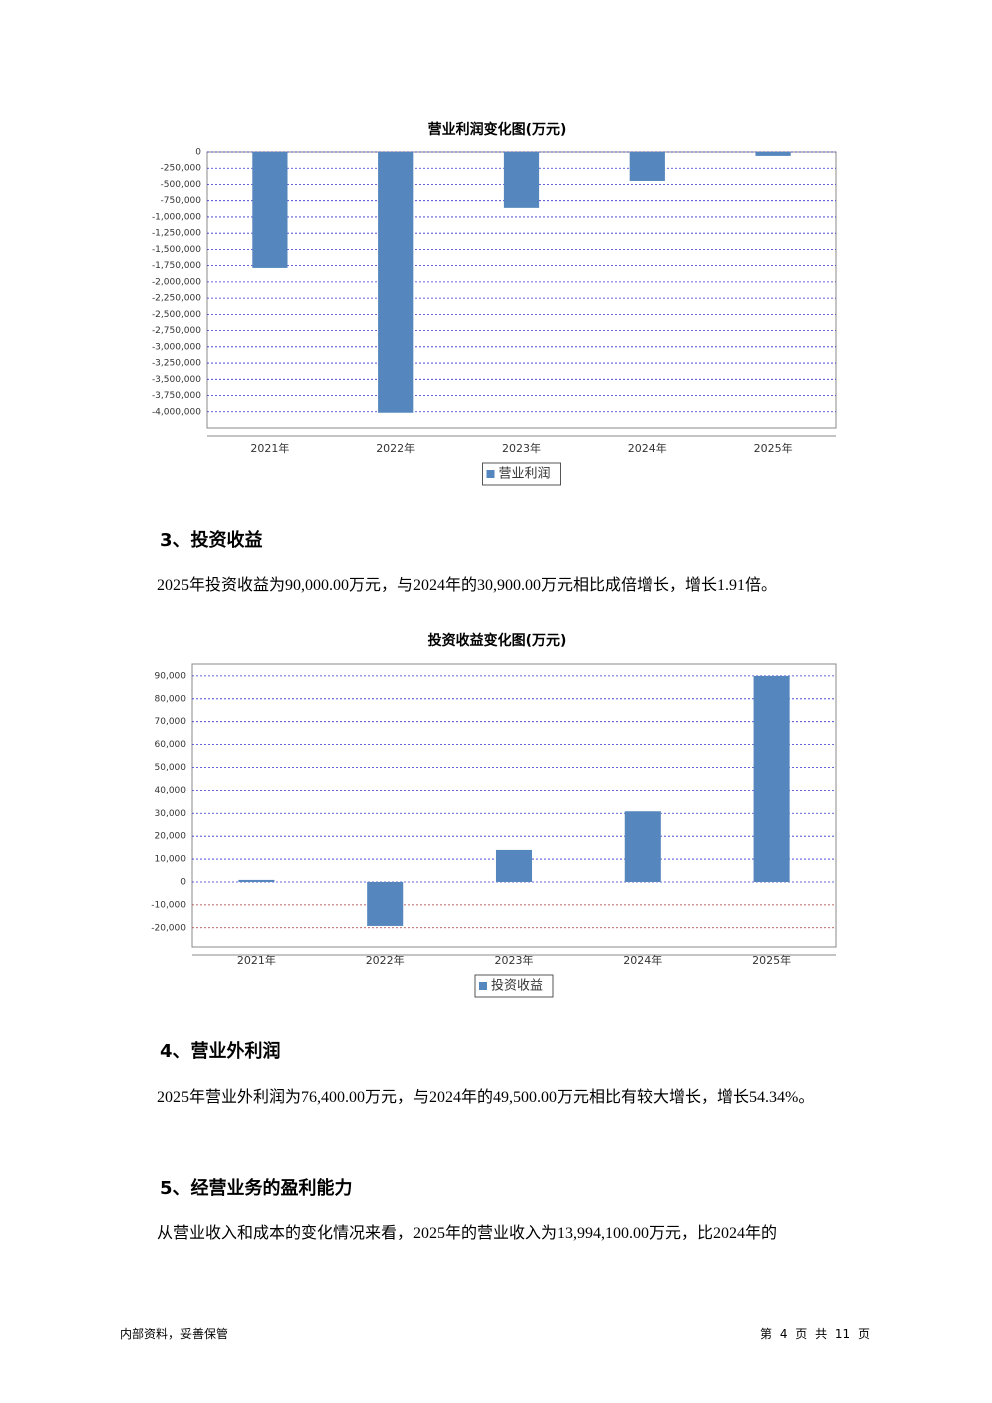  What do you see at coordinates (168, 928) in the screenshot?
I see `y-tick-label: -20,000` at bounding box center [168, 928].